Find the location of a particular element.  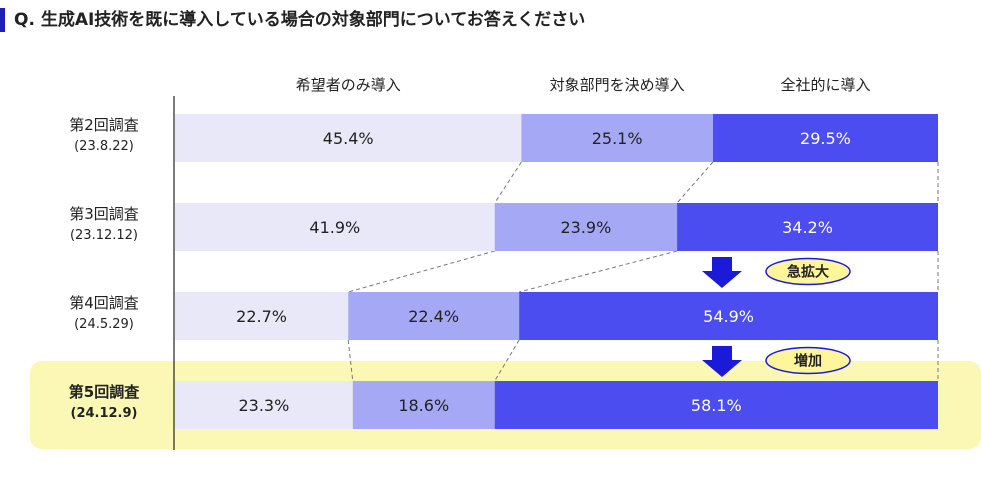

category-label: 第2回調査 is located at coordinates (104, 125).